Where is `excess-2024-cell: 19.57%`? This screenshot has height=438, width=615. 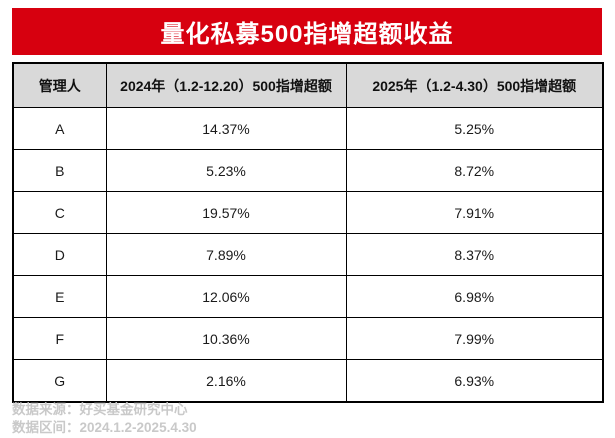 excess-2024-cell: 19.57% is located at coordinates (226, 212).